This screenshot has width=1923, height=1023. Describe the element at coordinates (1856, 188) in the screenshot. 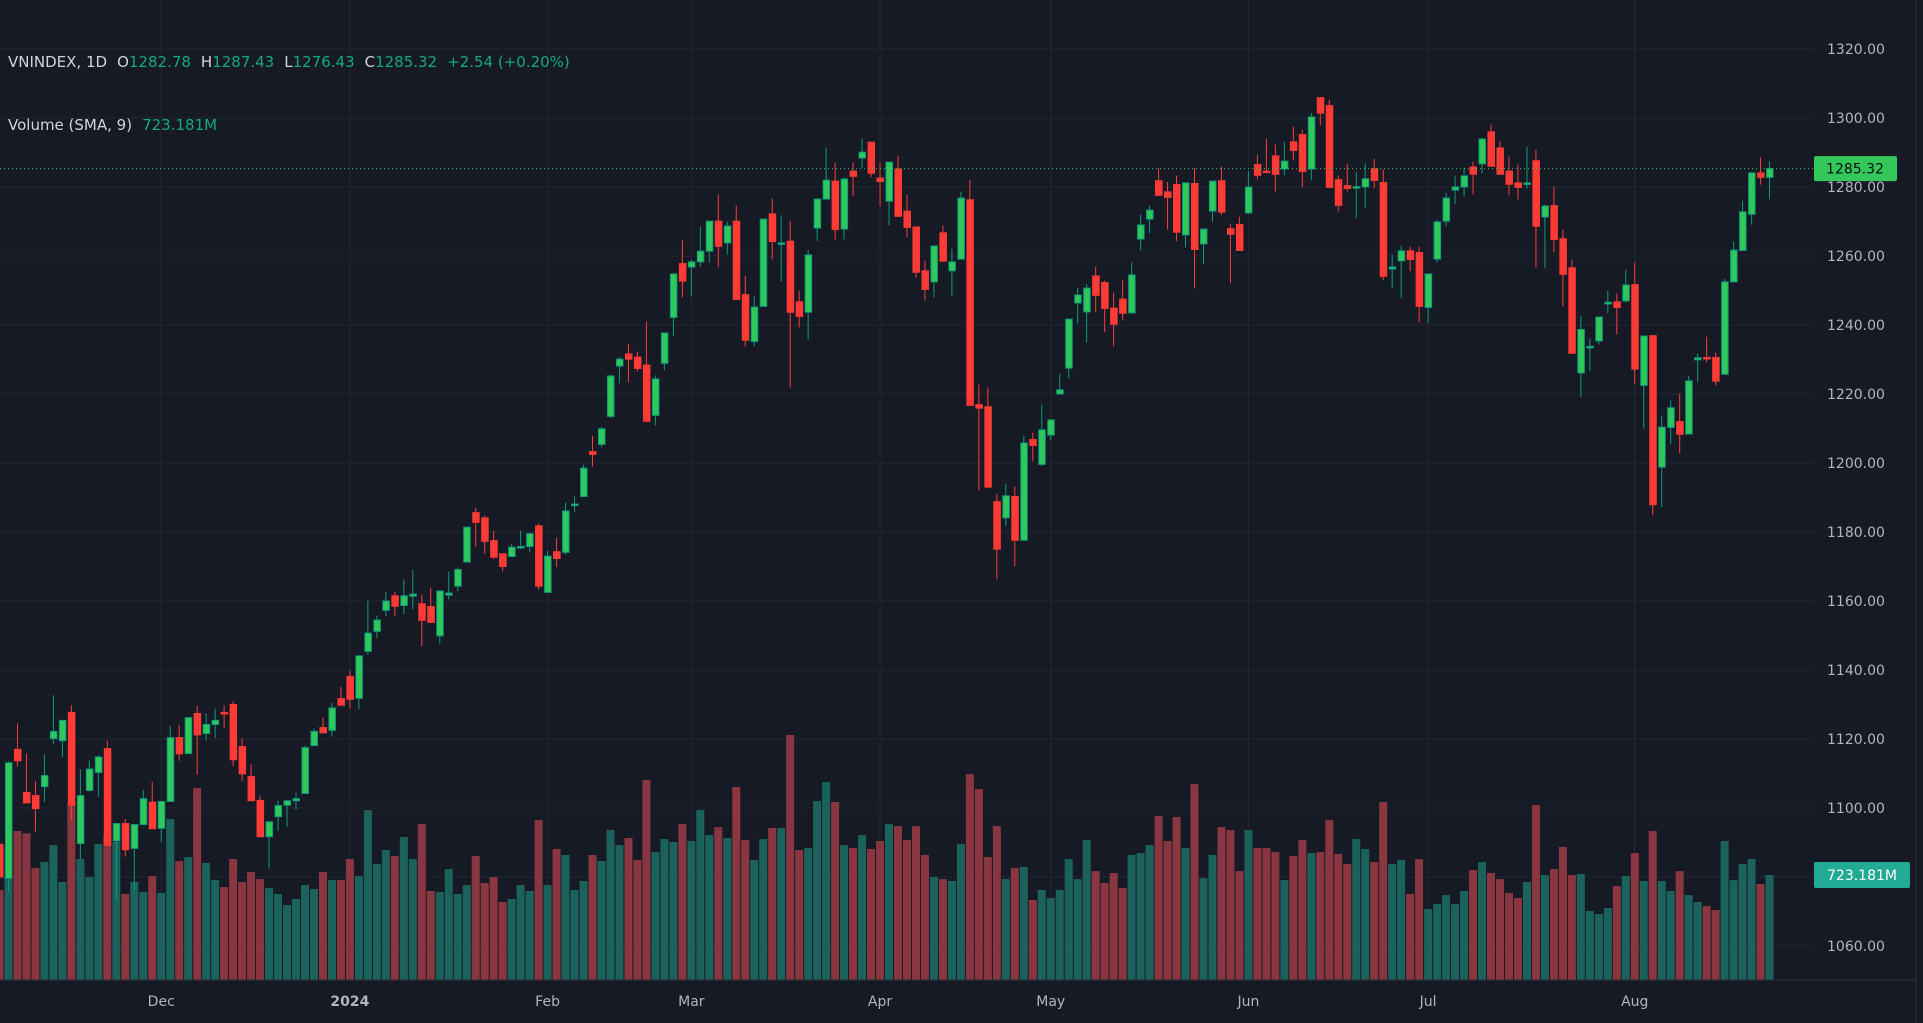

I see `price-tick-label: 1280.00` at that location.